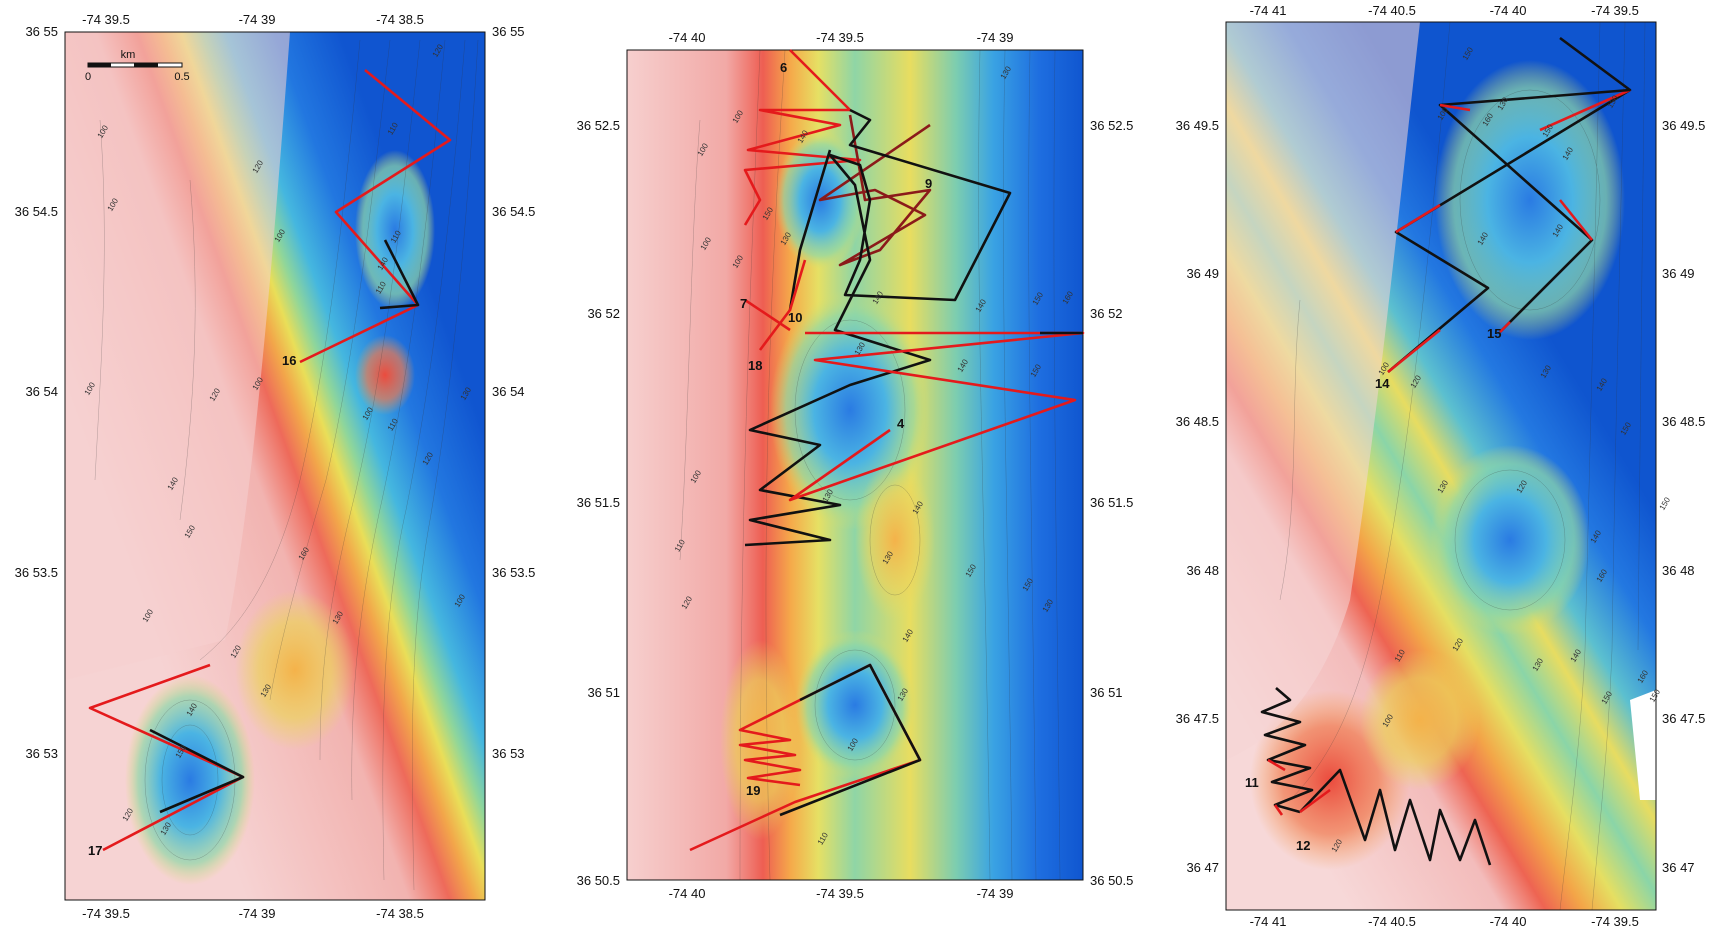 The width and height of the screenshot is (1718, 930). I want to click on scale-end: 0.5, so click(181, 77).